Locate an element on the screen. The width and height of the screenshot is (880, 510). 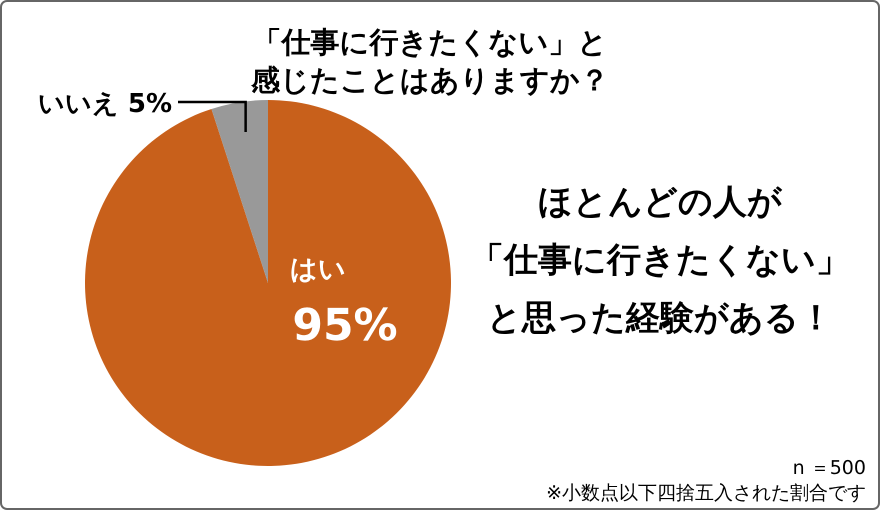
chart-title: 「仕事に行きたくない」と感じたことはありますか？ is located at coordinates (429, 61).